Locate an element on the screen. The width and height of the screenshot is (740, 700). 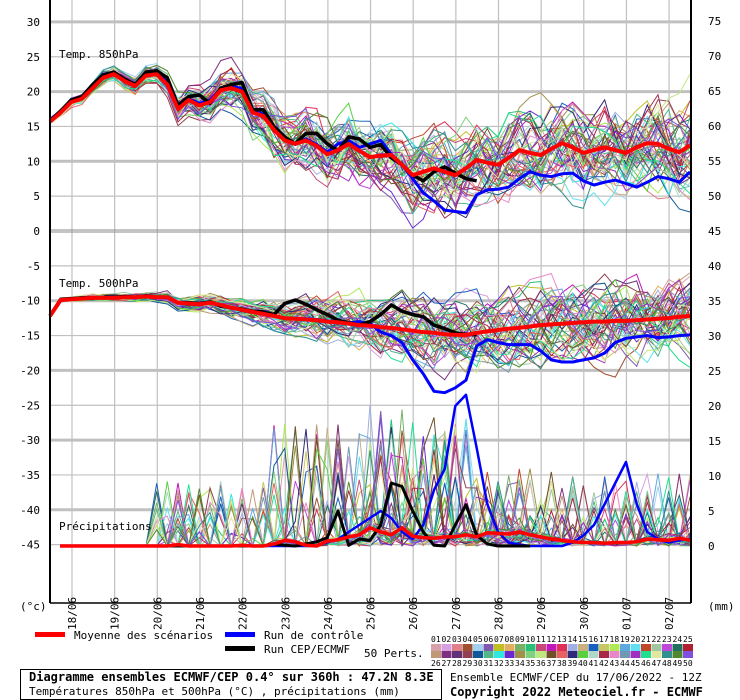
left-tick-label: -25 is located at coordinates (30, 405).